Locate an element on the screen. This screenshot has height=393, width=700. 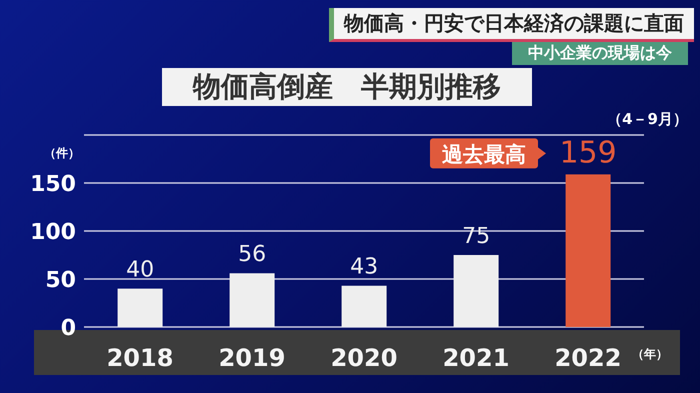
x-tick-label: 2022 is located at coordinates (588, 358).